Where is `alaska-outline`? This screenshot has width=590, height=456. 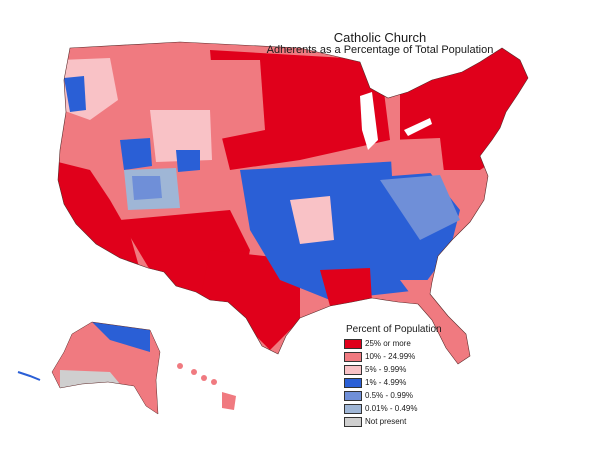
alaska-outline is located at coordinates (106, 368).